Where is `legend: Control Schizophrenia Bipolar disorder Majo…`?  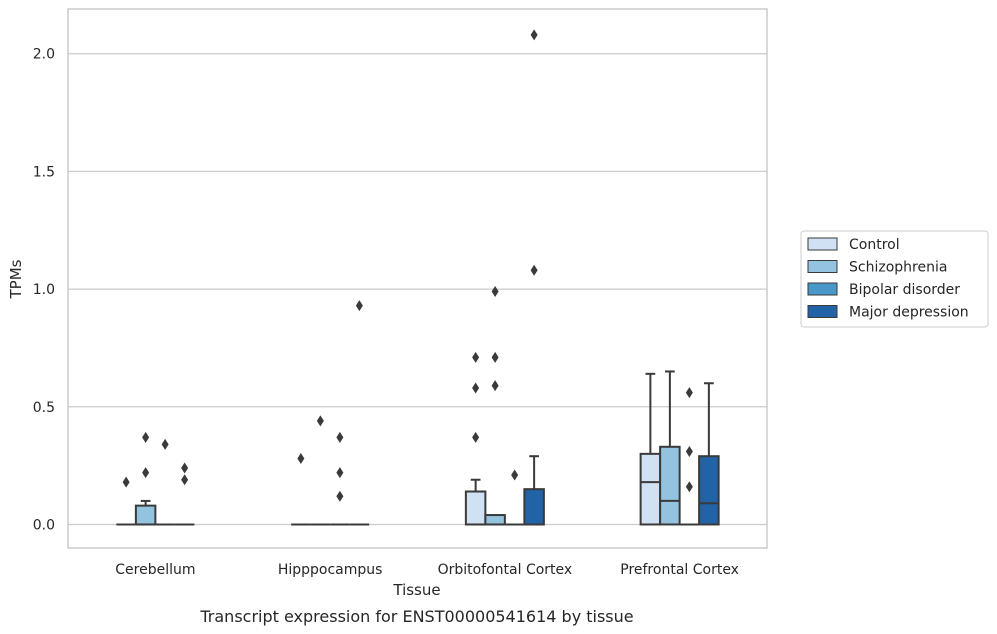
legend: Control Schizophrenia Bipolar disorder Majo… is located at coordinates (894, 279).